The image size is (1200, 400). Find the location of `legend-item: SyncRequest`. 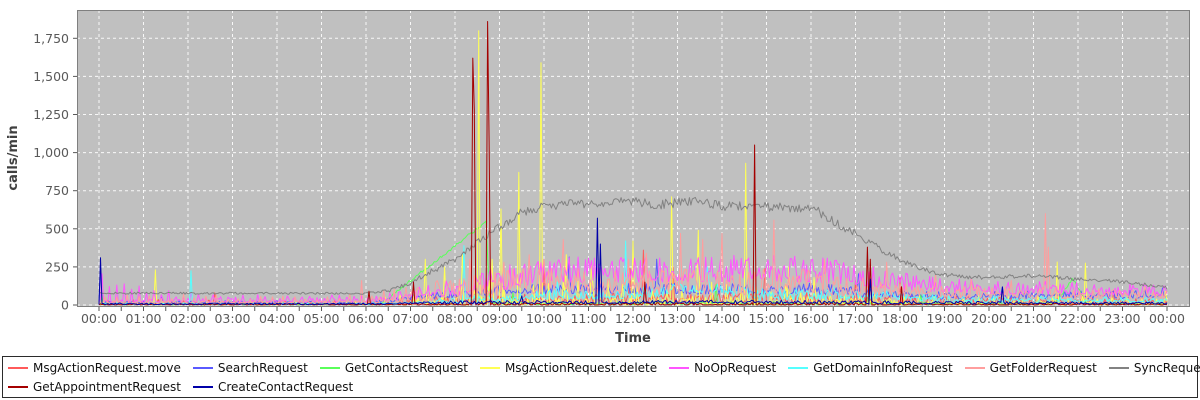

legend-item: SyncRequest is located at coordinates (1154, 367).